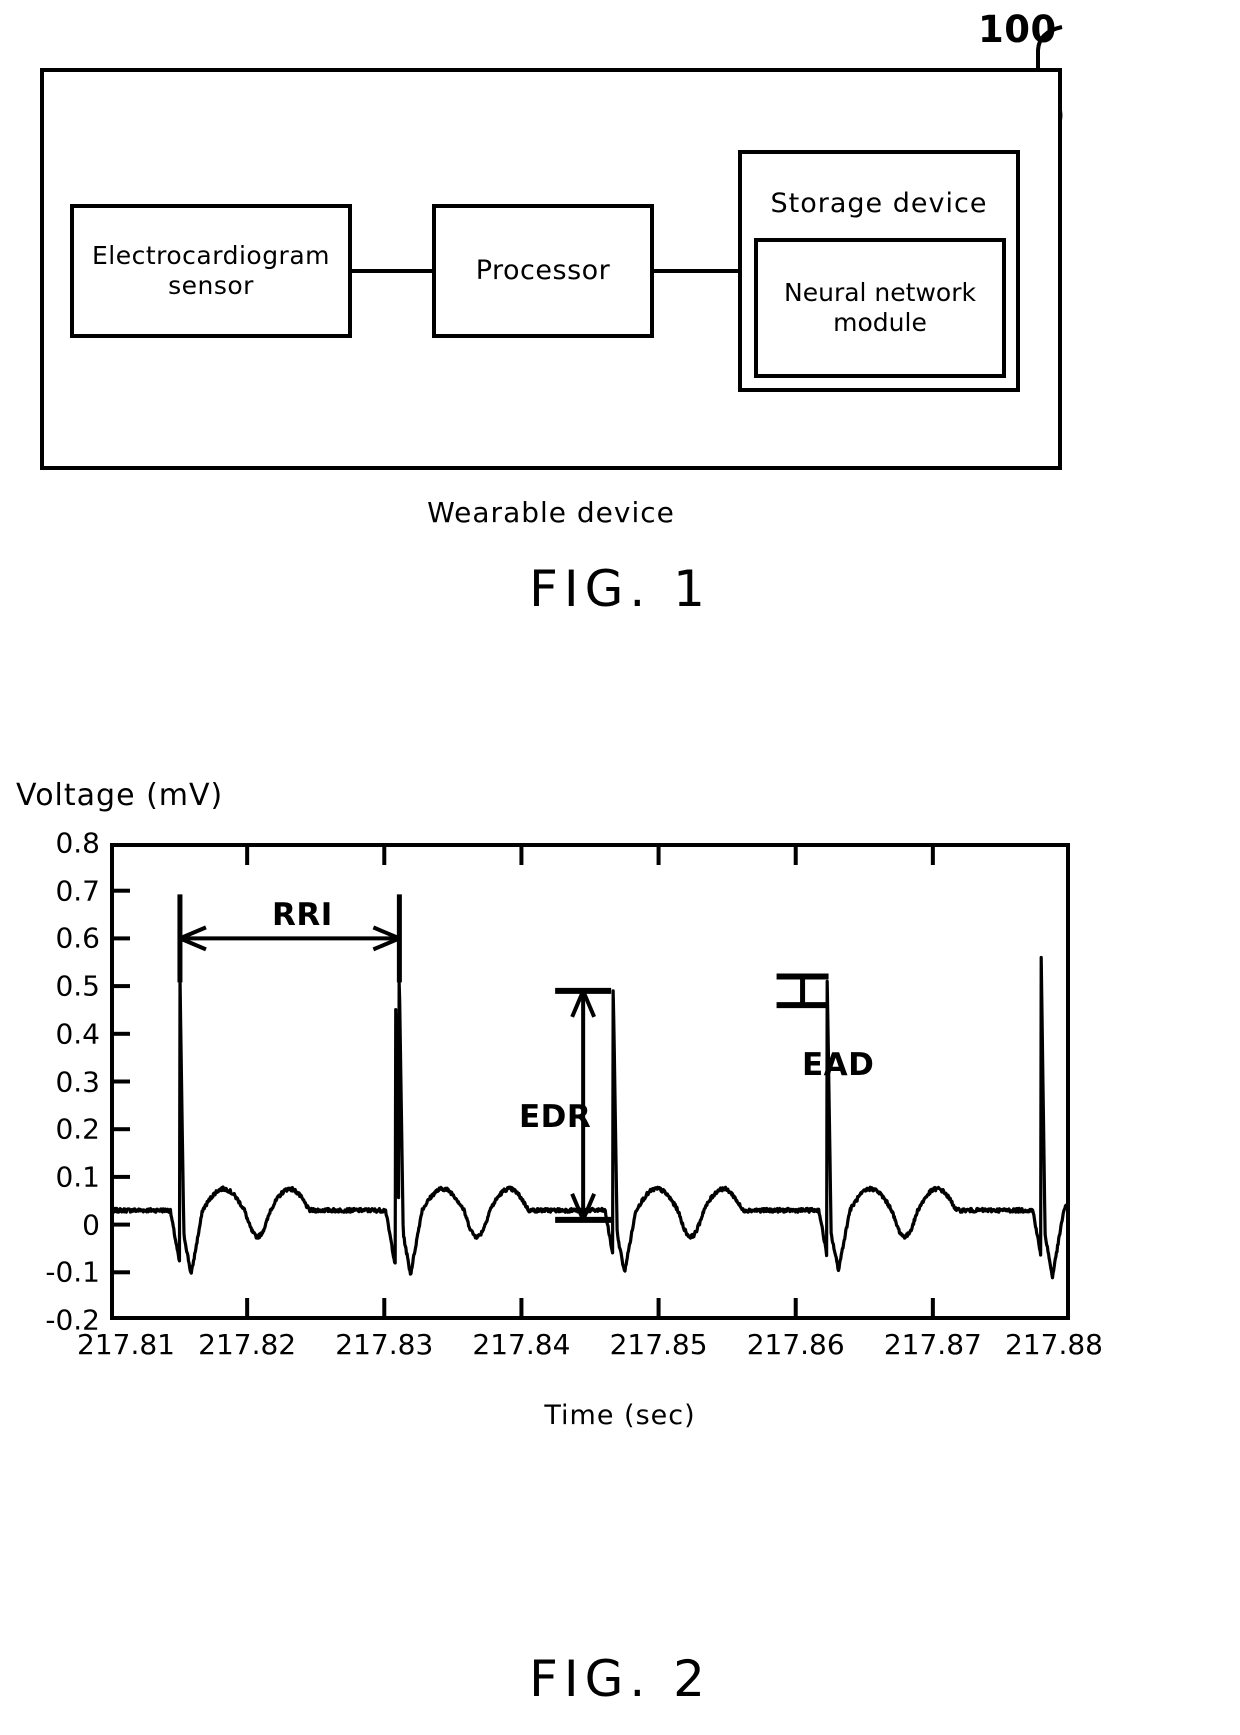 This screenshot has height=1735, width=1240. Describe the element at coordinates (880, 292) in the screenshot. I see `neural-network-label-line1: Neural network` at that location.